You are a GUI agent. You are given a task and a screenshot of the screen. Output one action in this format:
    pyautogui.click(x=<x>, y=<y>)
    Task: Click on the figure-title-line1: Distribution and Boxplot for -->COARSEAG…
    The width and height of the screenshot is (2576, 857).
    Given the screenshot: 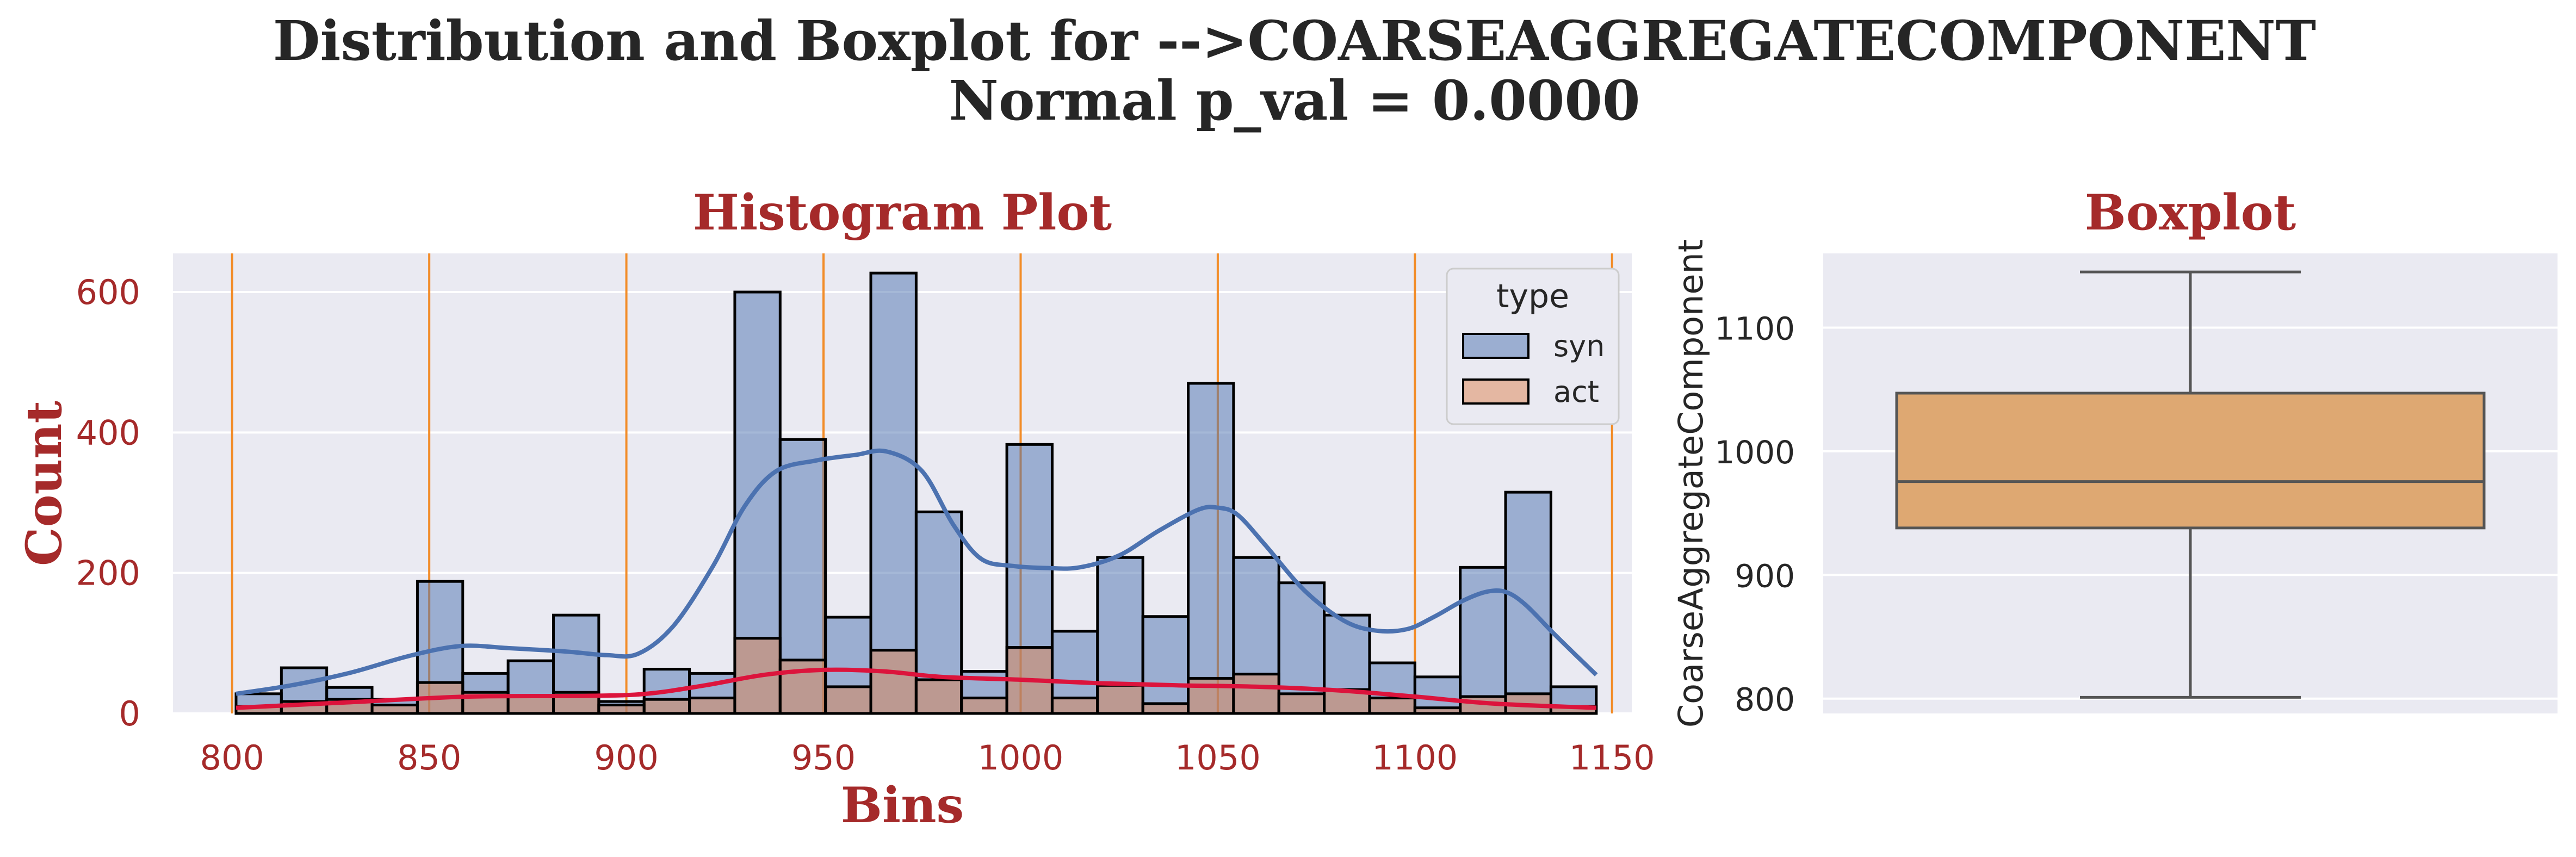 What is the action you would take?
    pyautogui.click(x=1294, y=41)
    